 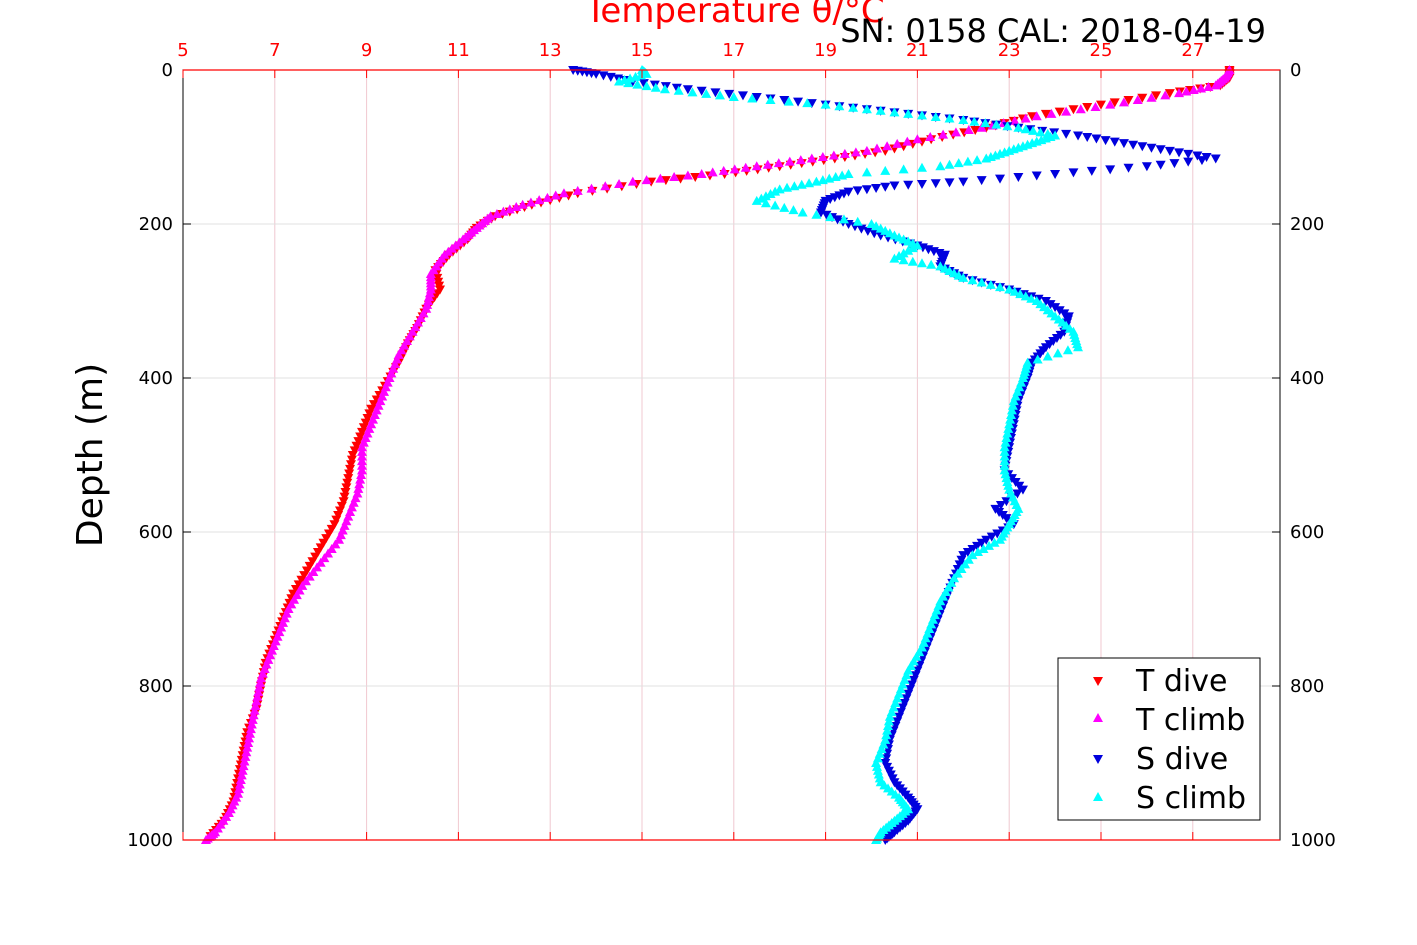 I want to click on x-tick-label: 21, so click(x=917, y=50).